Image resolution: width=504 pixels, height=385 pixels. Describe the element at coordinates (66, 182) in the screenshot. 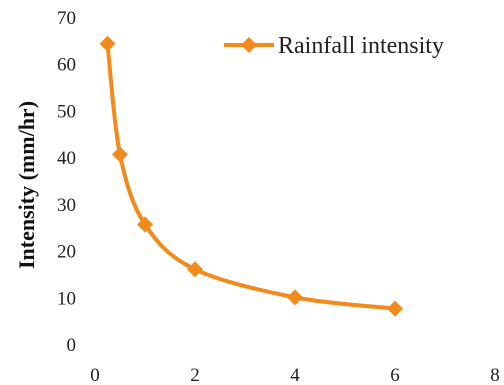

I see `y-tick-labels: 0 10 20 30 40 50 60 70` at that location.